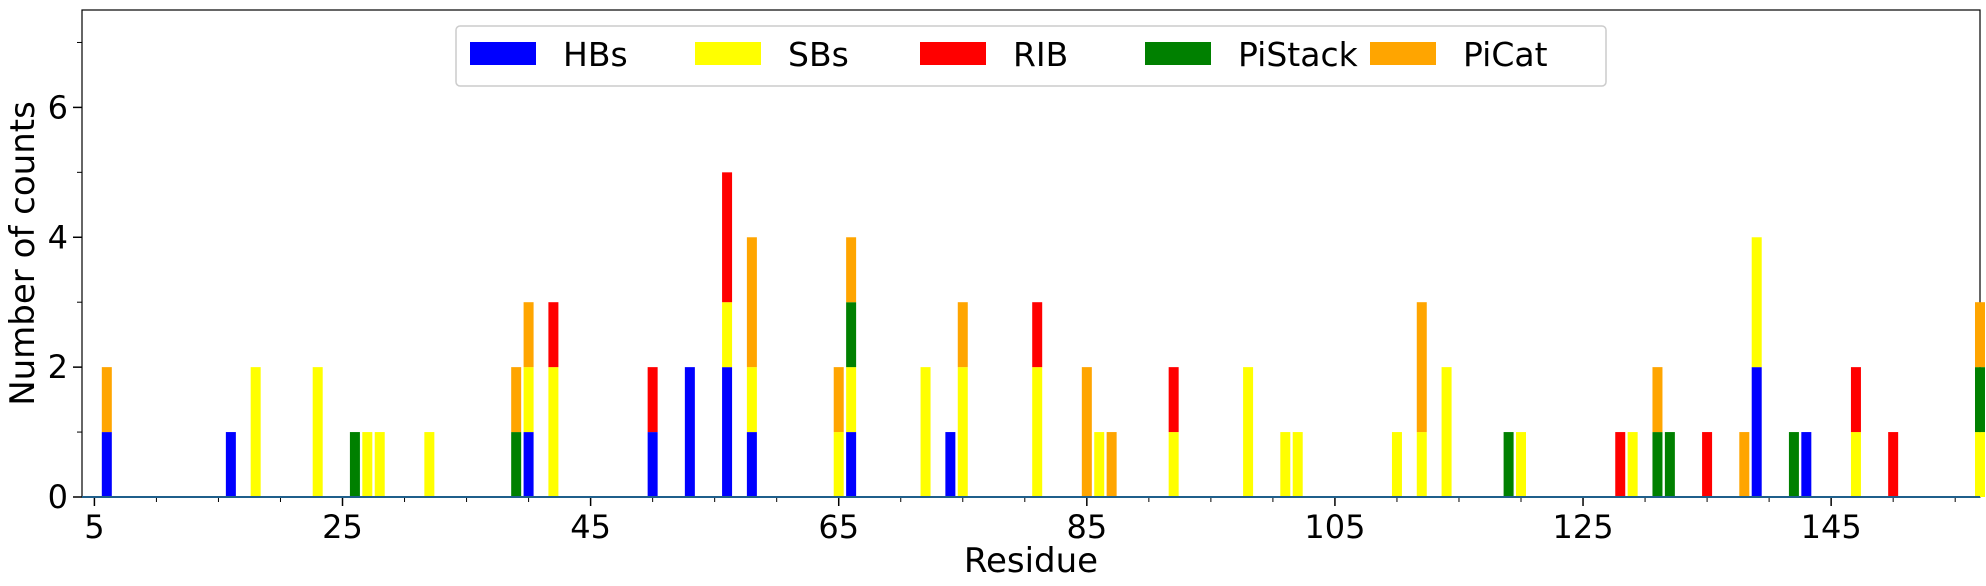 The height and width of the screenshot is (586, 1986). I want to click on x-tick-label-145: 145, so click(1831, 527).